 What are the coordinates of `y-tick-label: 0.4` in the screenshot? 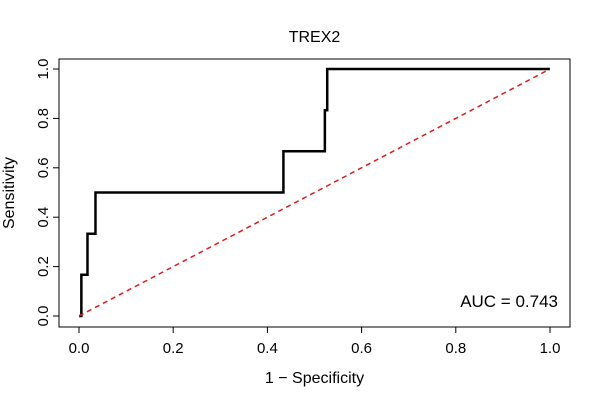 It's located at (43, 217).